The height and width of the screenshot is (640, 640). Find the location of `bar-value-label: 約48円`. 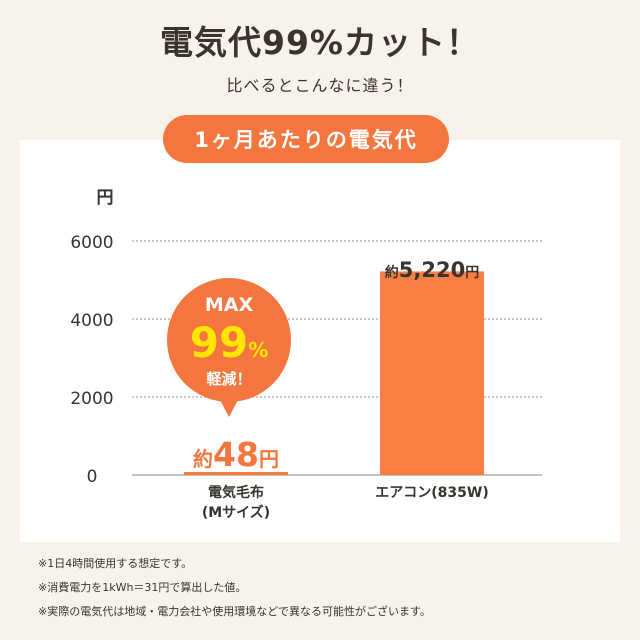

bar-value-label: 約48円 is located at coordinates (236, 454).